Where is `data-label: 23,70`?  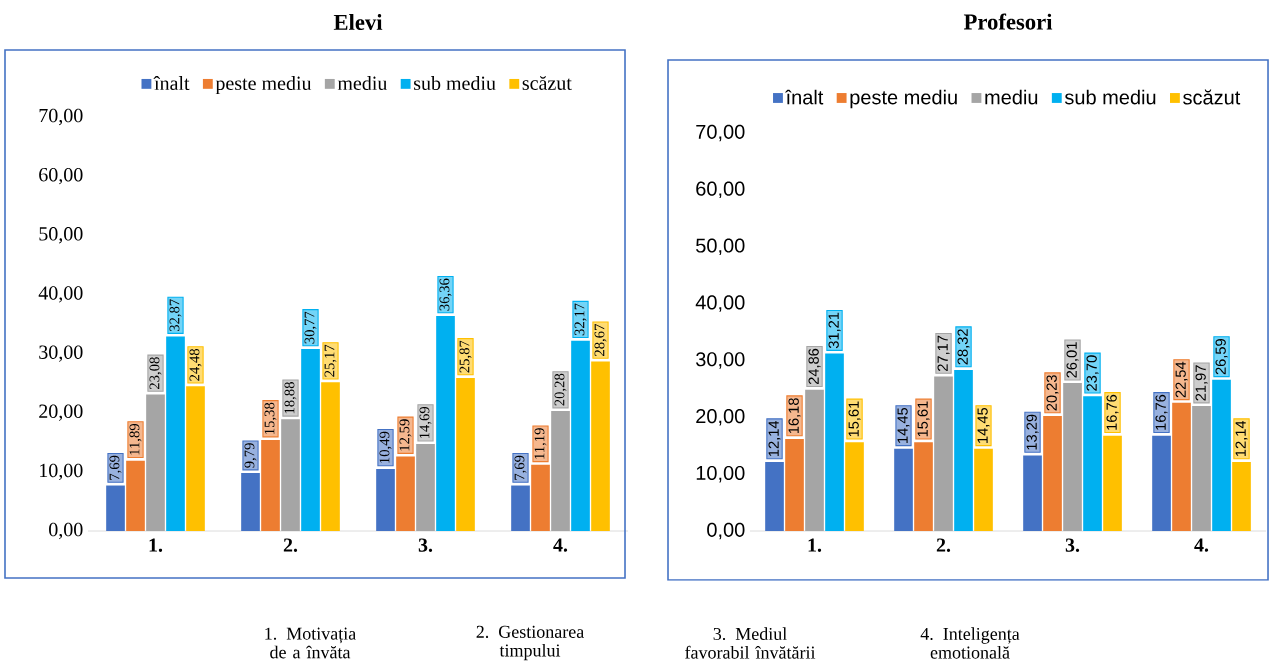
data-label: 23,70 is located at coordinates (1092, 373).